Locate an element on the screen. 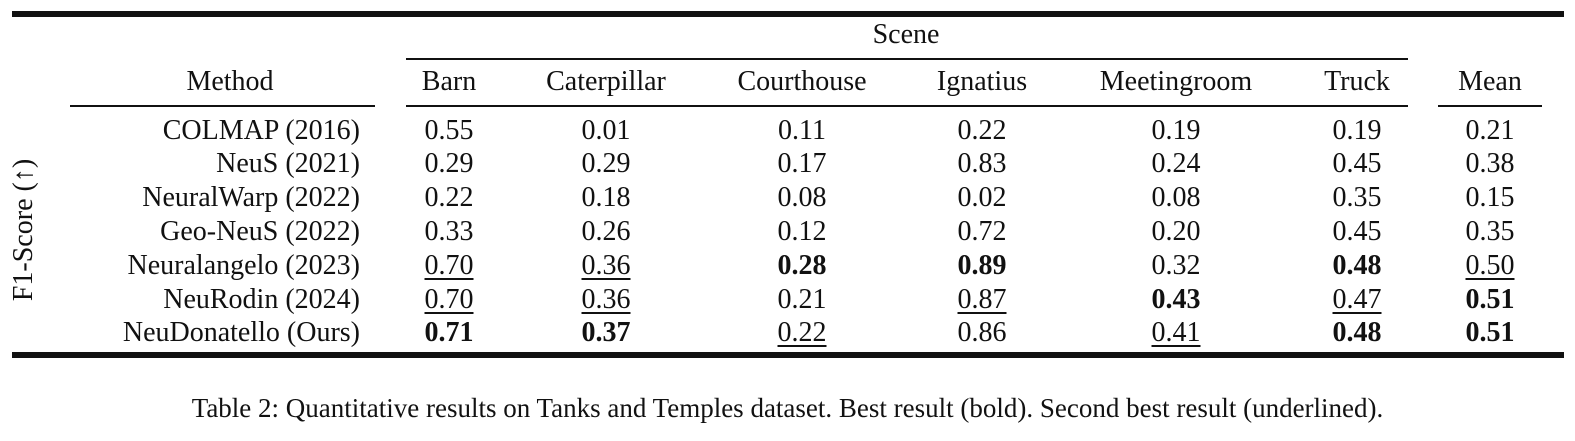  cell-value: 0.83 is located at coordinates (982, 163).